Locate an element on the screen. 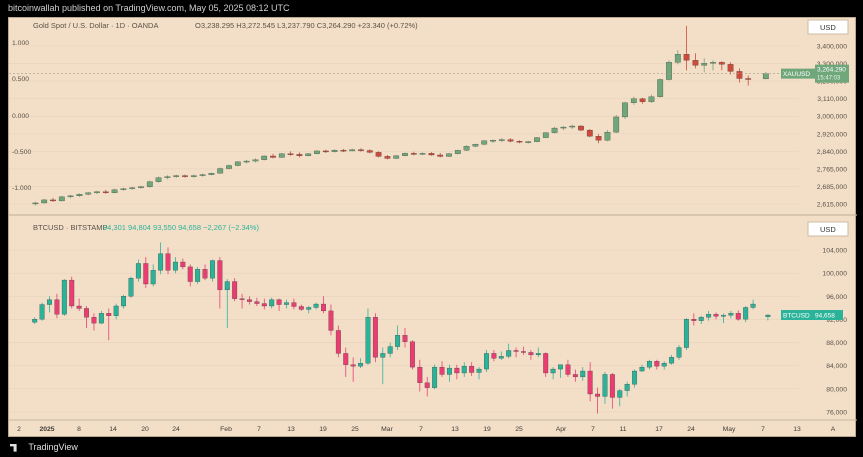 This screenshot has height=457, width=863. x-axis-tick-label: May is located at coordinates (729, 429).